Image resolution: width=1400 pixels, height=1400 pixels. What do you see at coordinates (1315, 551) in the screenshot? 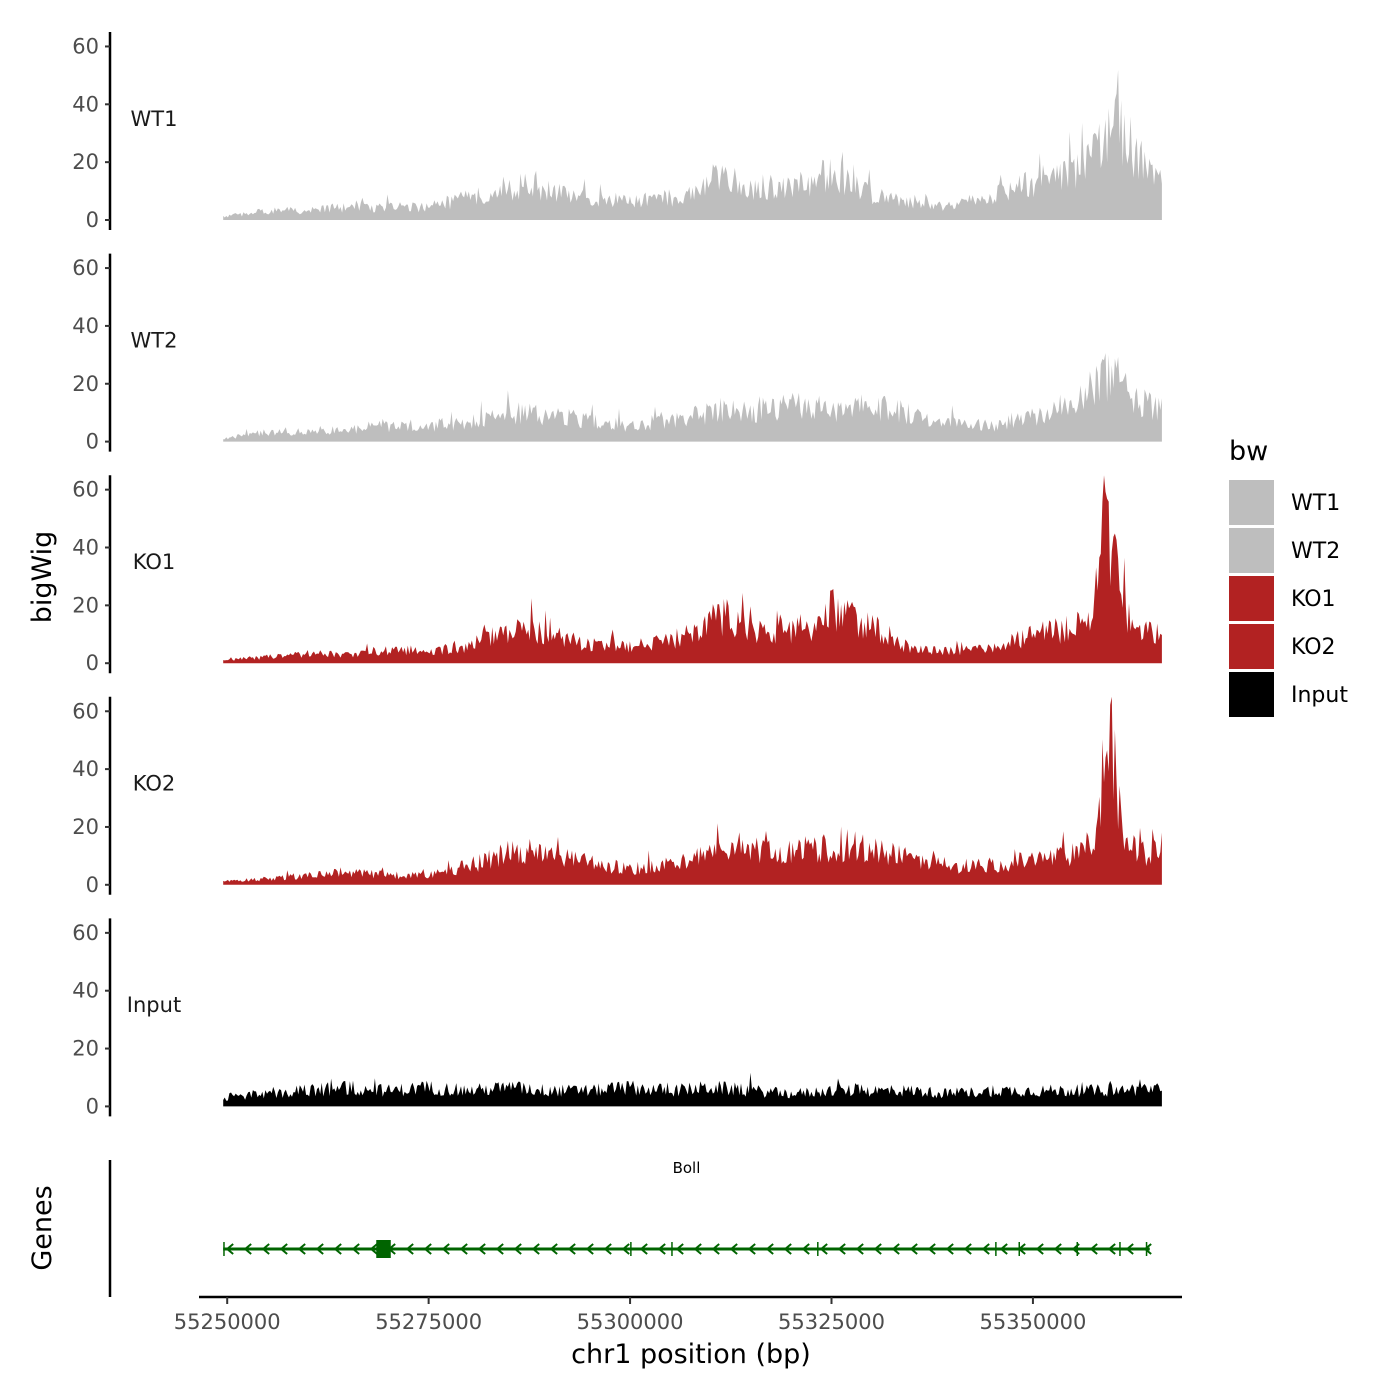
I see `legend-label-wt2: WT2` at bounding box center [1315, 551].